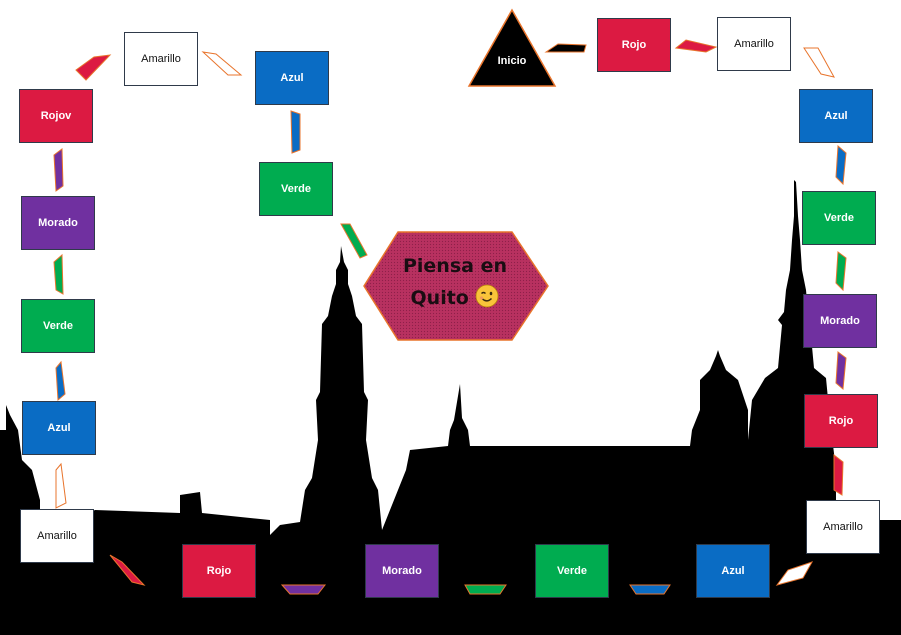 The width and height of the screenshot is (901, 635). What do you see at coordinates (487, 296) in the screenshot?
I see `winking-face-icon` at bounding box center [487, 296].